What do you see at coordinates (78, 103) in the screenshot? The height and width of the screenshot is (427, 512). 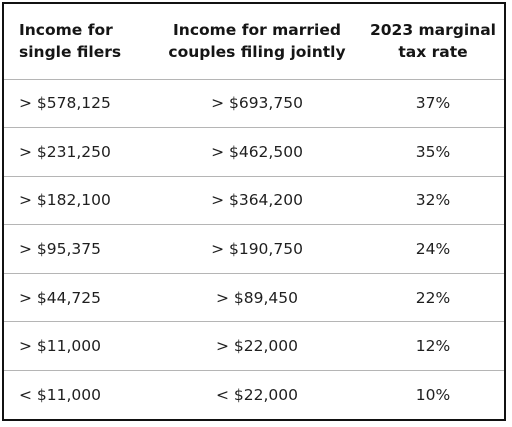 I see `cell-single-income: > $578,125` at bounding box center [78, 103].